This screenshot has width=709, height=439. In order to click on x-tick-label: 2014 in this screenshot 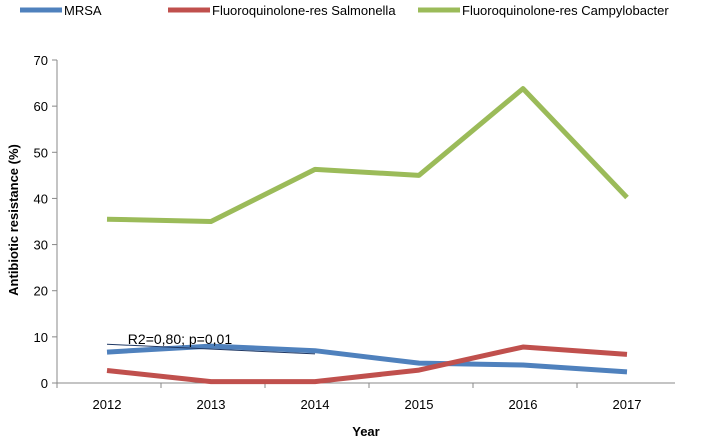, I will do `click(315, 404)`.